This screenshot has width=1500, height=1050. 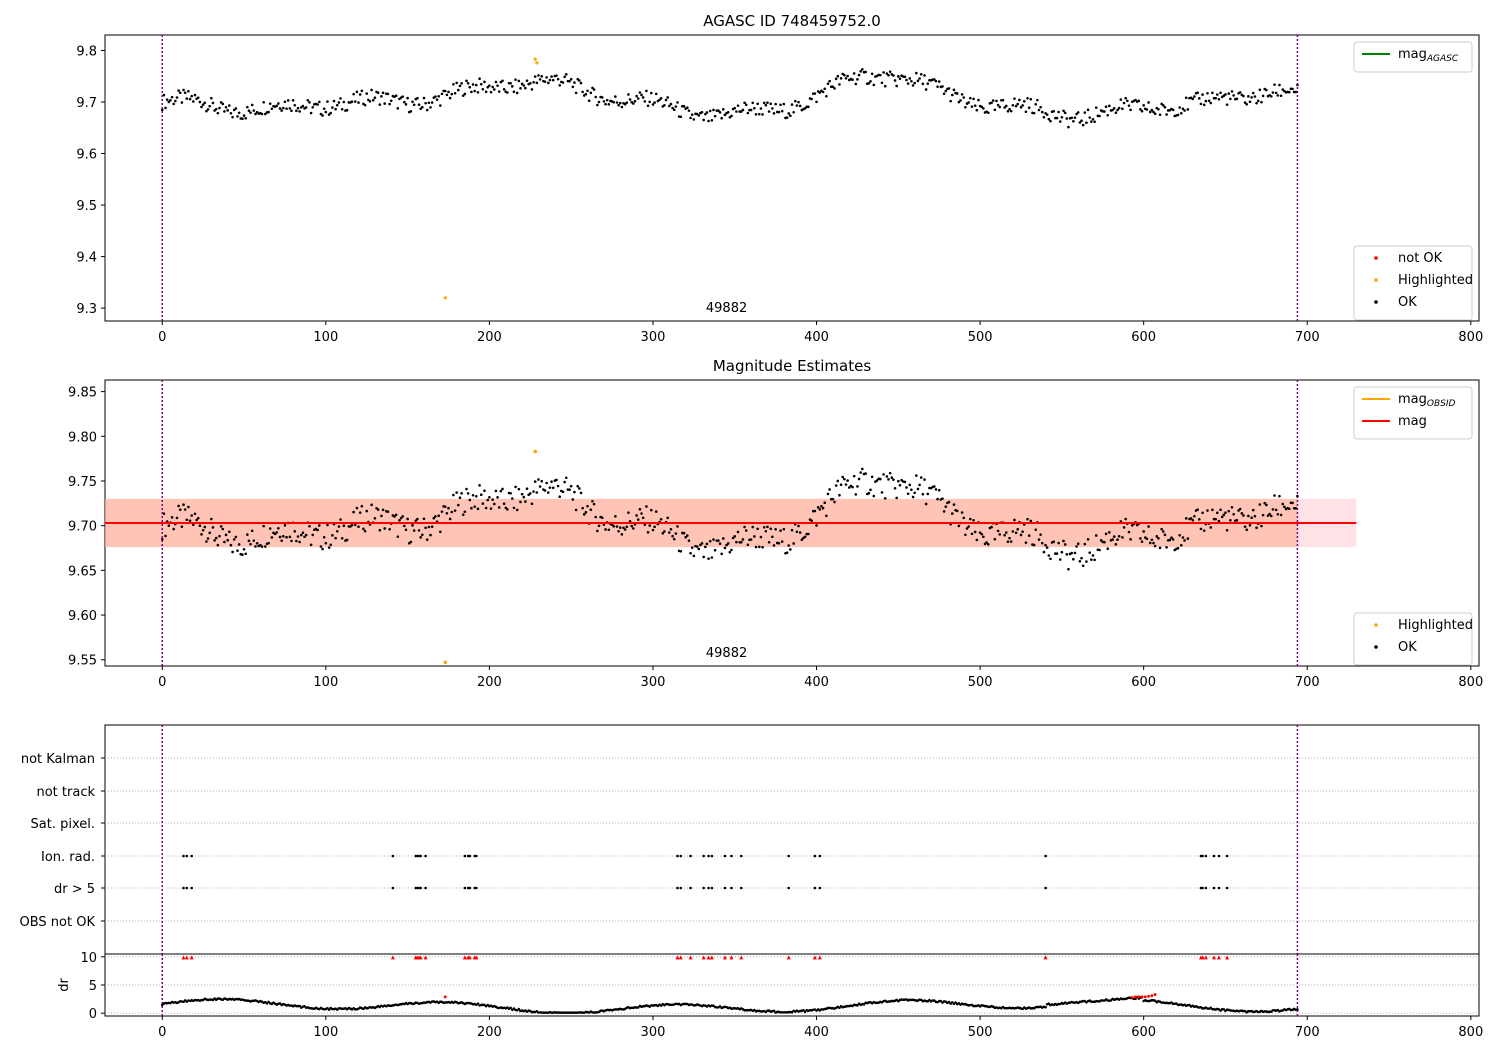 I want to click on p1-ytick-label-9.8: 9.8, so click(x=86, y=51).